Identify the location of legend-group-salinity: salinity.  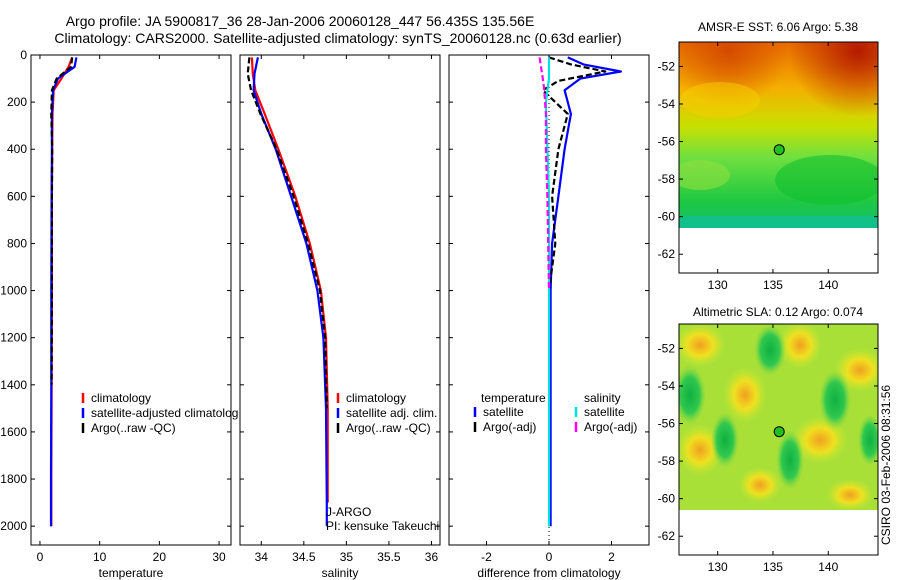
(602, 398).